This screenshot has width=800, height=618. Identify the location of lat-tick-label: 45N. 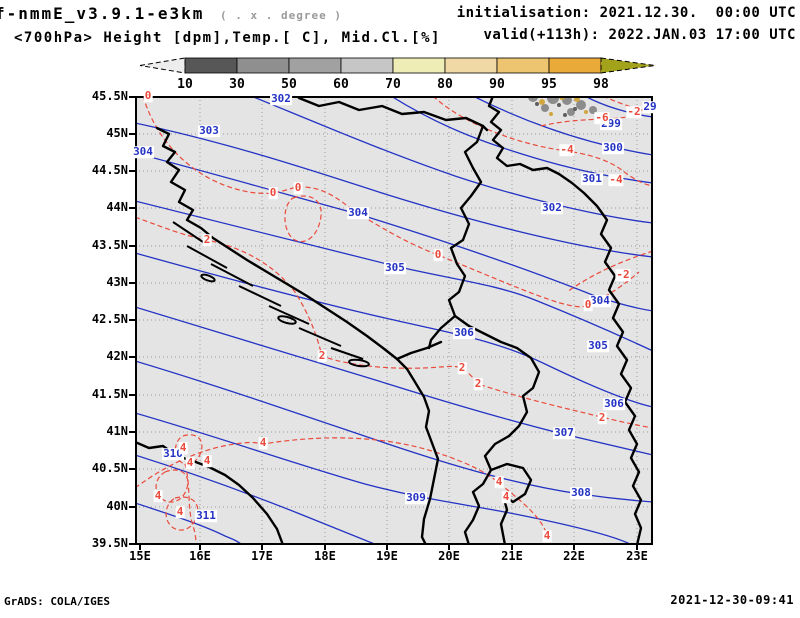
(117, 133).